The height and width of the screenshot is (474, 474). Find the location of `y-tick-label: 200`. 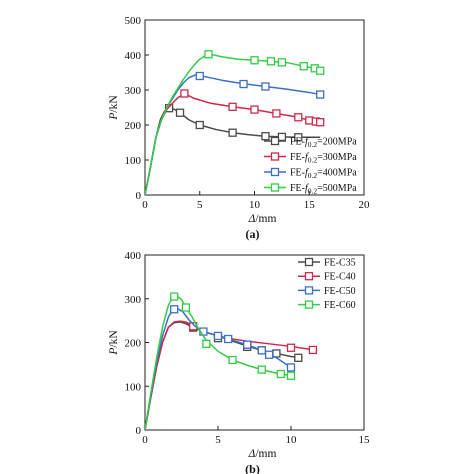

y-tick-label: 200 is located at coordinates (133, 344).